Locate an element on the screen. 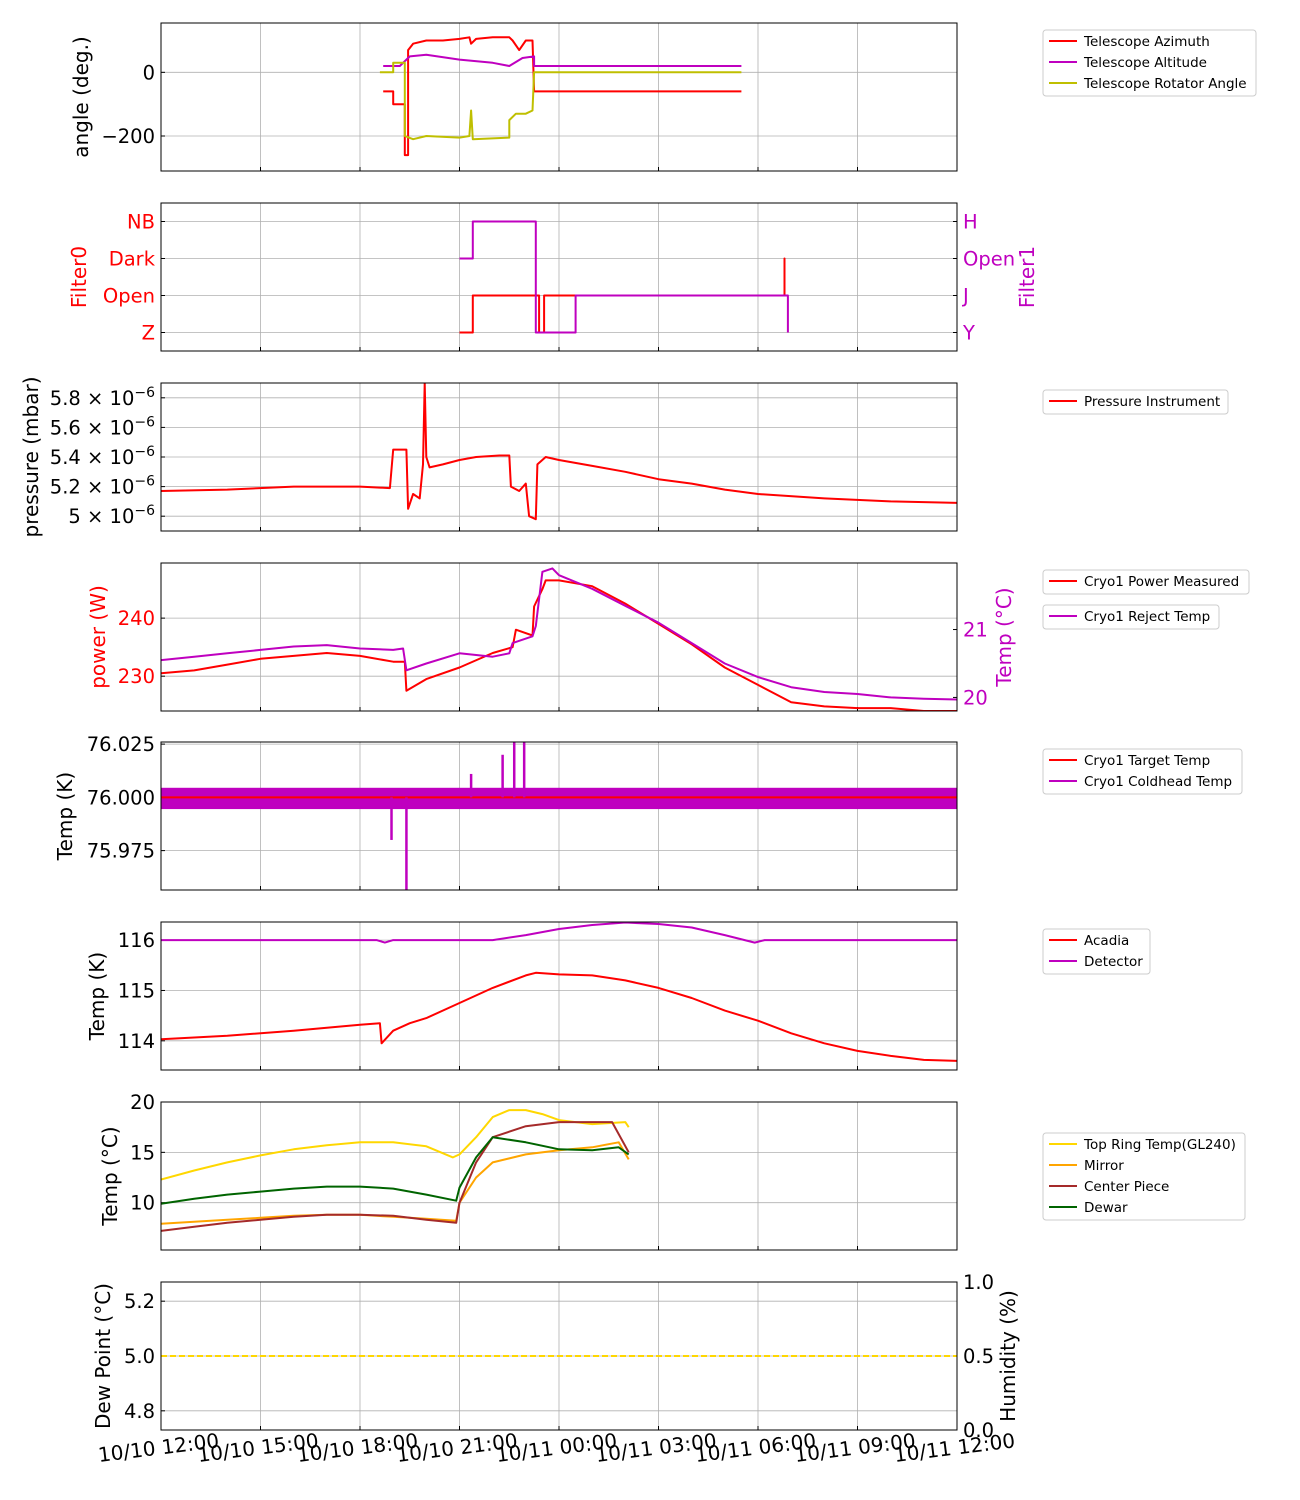 The width and height of the screenshot is (1300, 1500). pressure-frame is located at coordinates (559, 457).